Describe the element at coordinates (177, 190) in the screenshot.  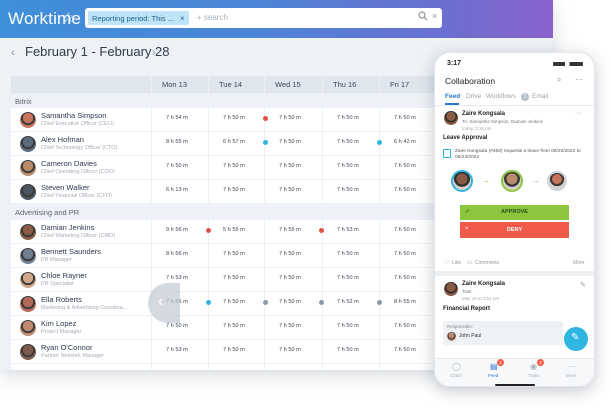
I see `time-cell: 6 h 13 m` at that location.